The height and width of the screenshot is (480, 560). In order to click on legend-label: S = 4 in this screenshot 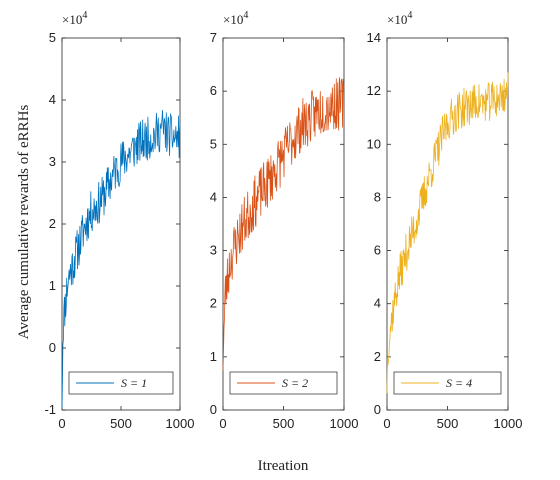, I will do `click(459, 383)`.